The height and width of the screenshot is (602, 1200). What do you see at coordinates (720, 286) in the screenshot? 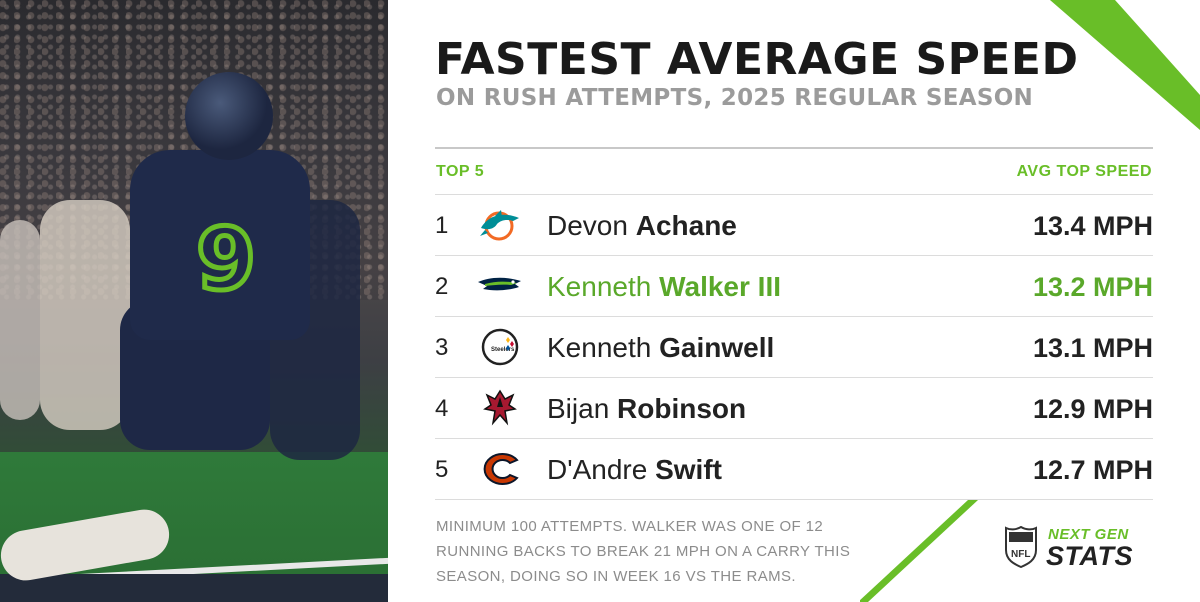
I see `player-last-name: Walker III` at bounding box center [720, 286].